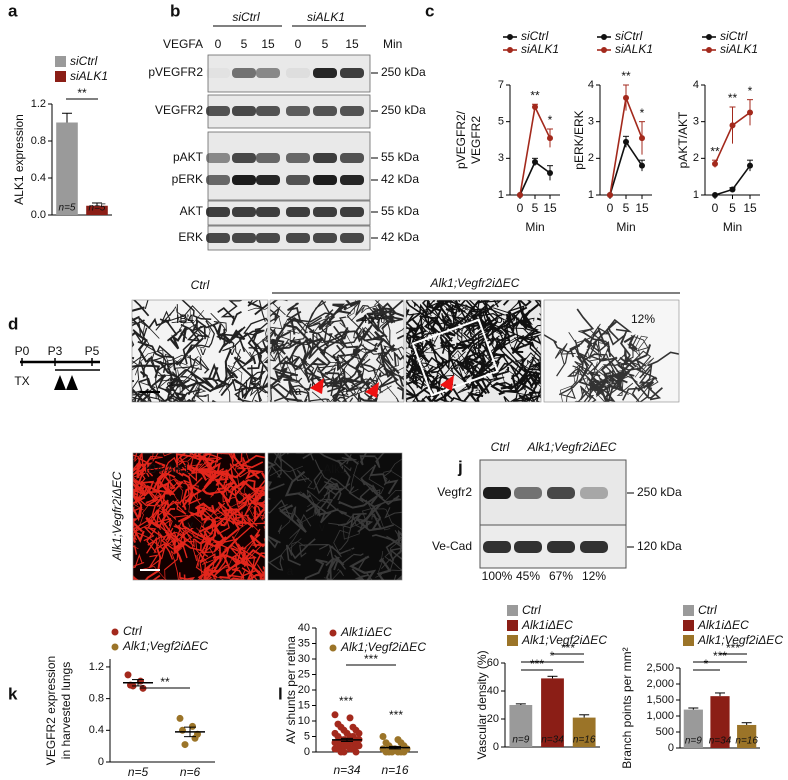 This screenshot has height=780, width=788. I want to click on y-axis-label: pERK/ERK, so click(579, 139).